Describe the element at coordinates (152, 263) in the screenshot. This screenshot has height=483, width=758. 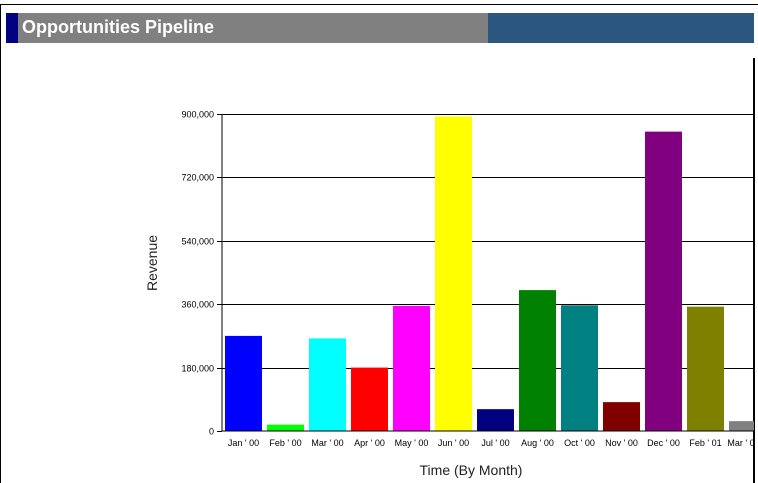
I see `y-axis-label: Revenue` at that location.